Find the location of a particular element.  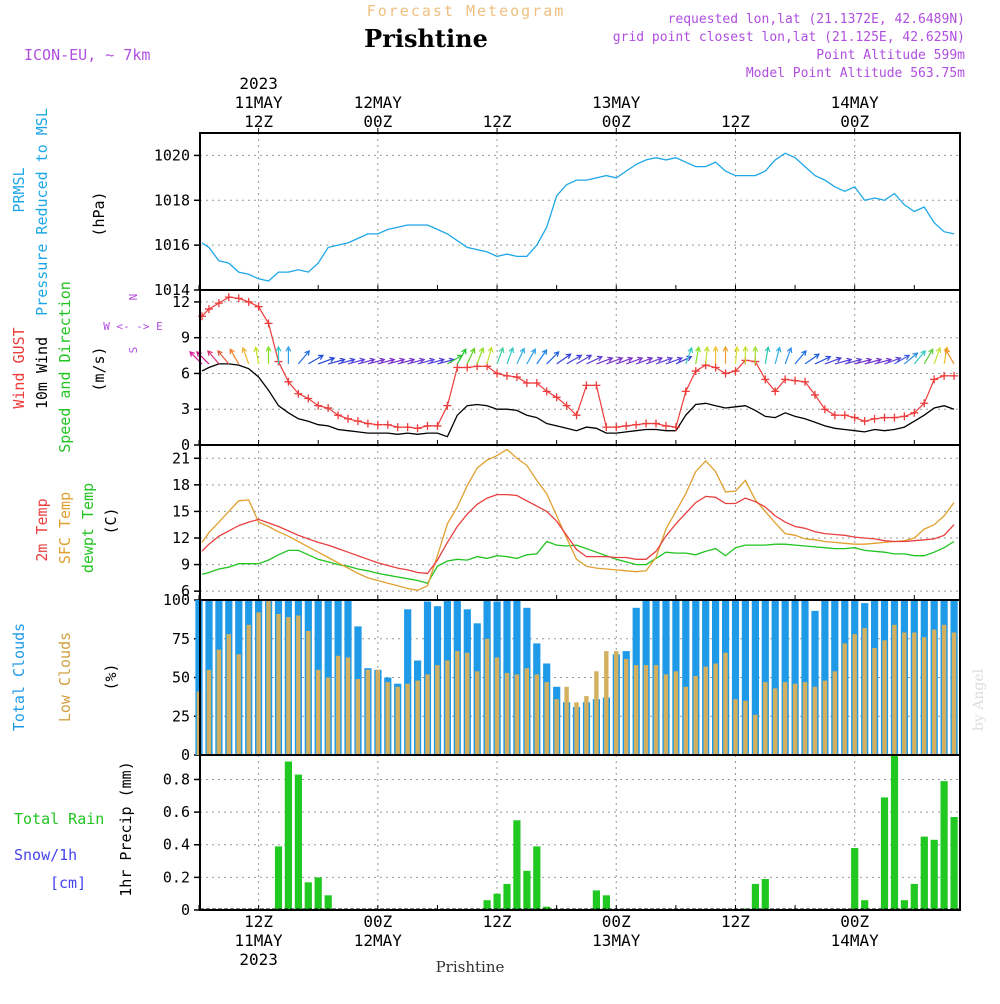

temperature-panel: 6 9 12 15 18 21 is located at coordinates (566, 522).